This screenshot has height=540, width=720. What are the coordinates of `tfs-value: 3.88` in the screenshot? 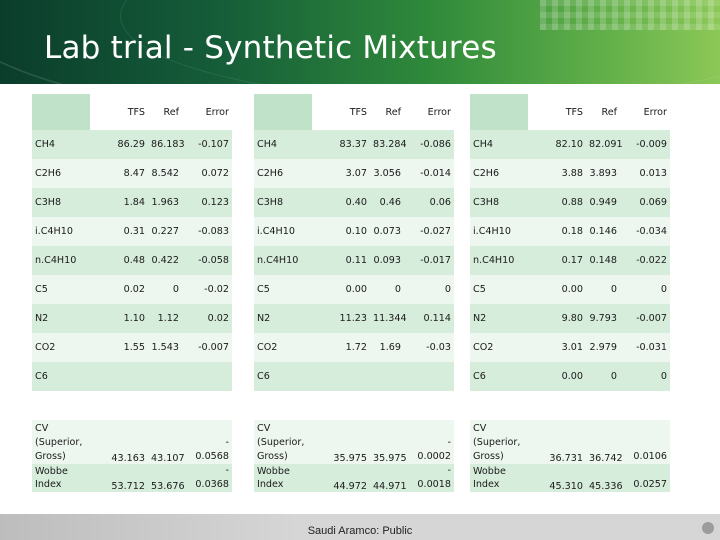 It's located at (557, 173).